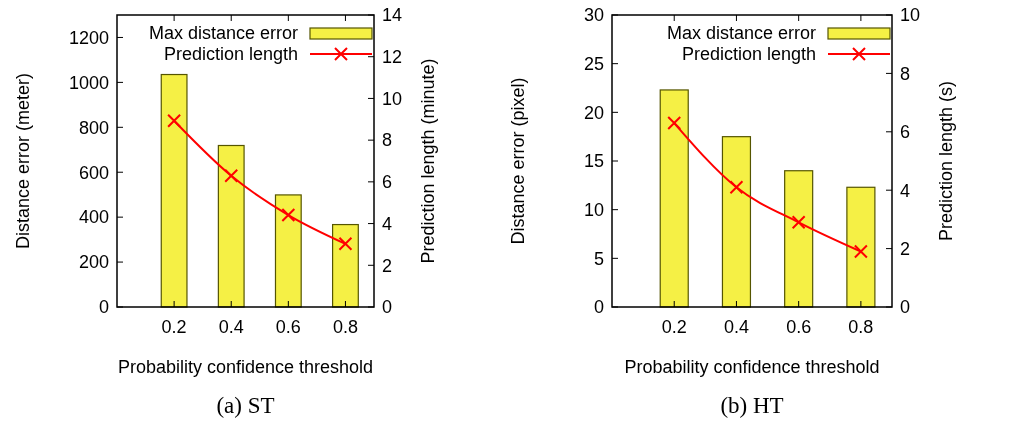 This screenshot has width=1020, height=428. I want to click on y2-axis-title: Prediction length (s), so click(946, 161).